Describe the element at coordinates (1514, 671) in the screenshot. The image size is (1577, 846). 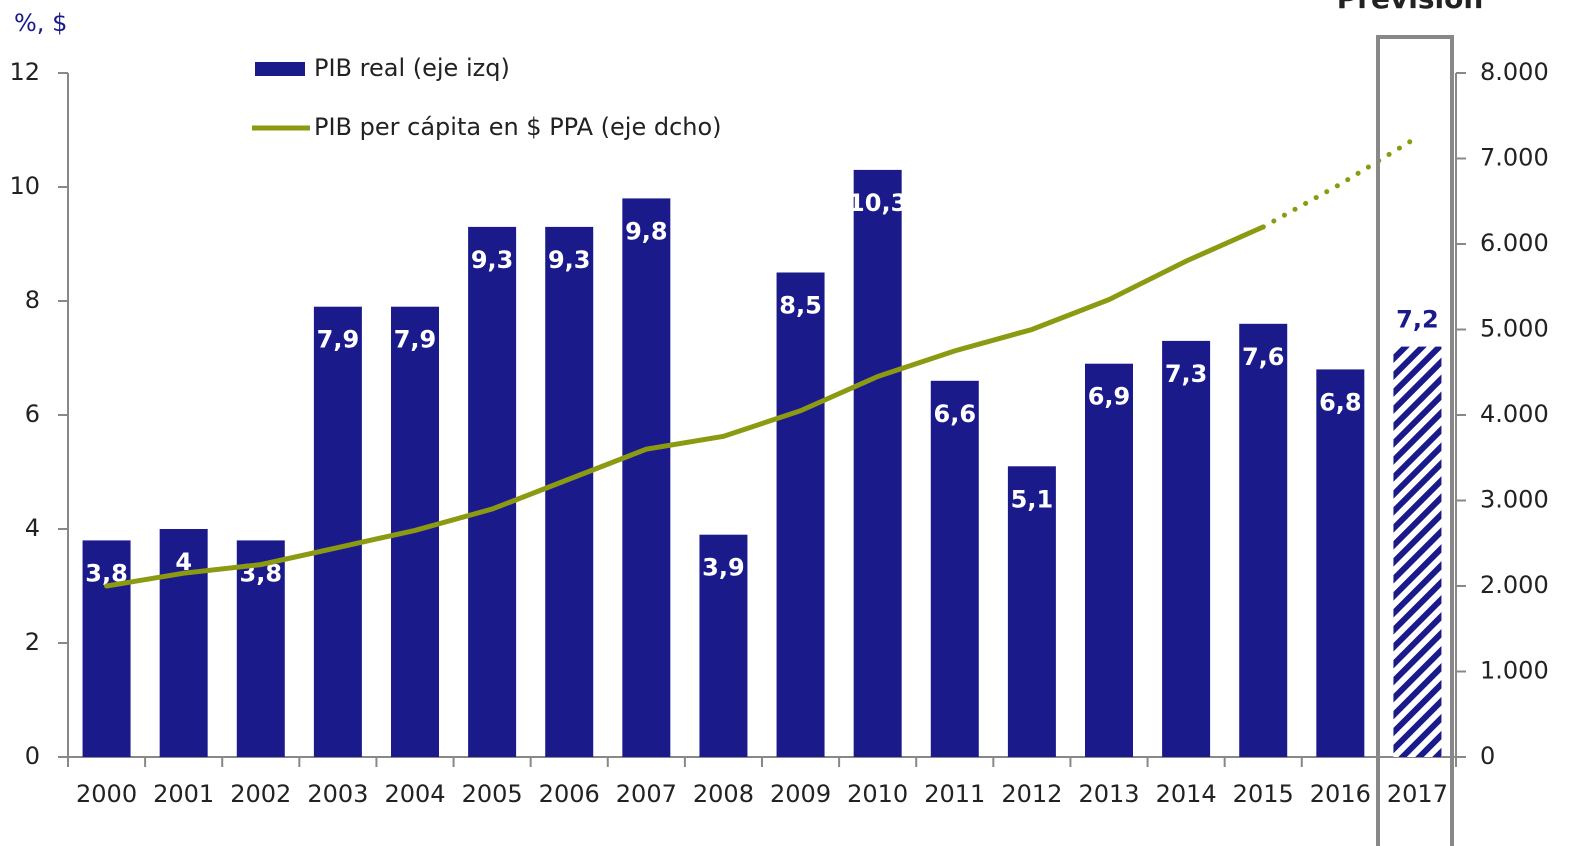
I see `y2-tick-label: 1.000` at that location.